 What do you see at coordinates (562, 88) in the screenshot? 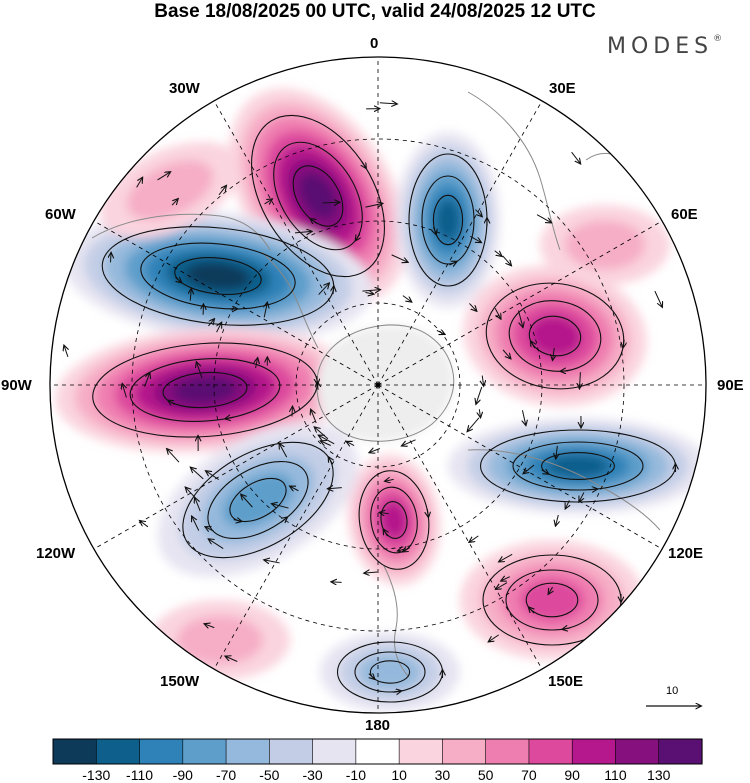
I see `lon-label-30e: 30E` at bounding box center [562, 88].